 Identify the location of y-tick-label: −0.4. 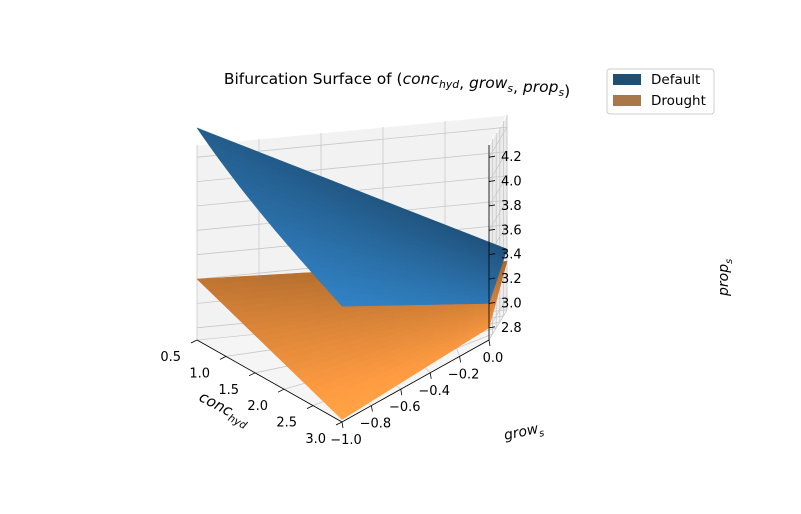
(434, 391).